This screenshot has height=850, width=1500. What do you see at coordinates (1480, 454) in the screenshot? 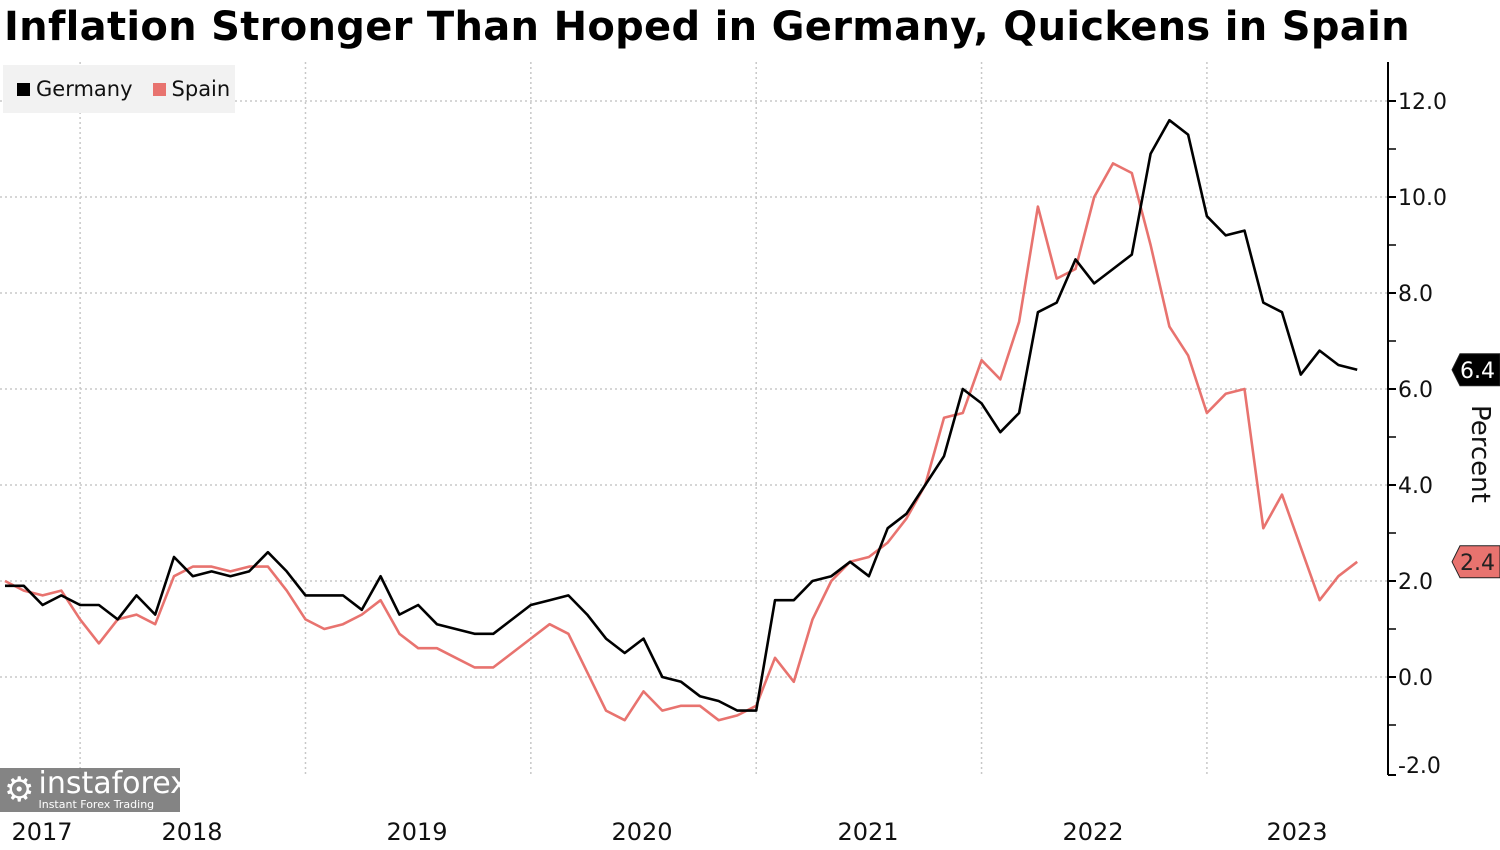
I see `y-axis-title: Percent` at bounding box center [1480, 454].